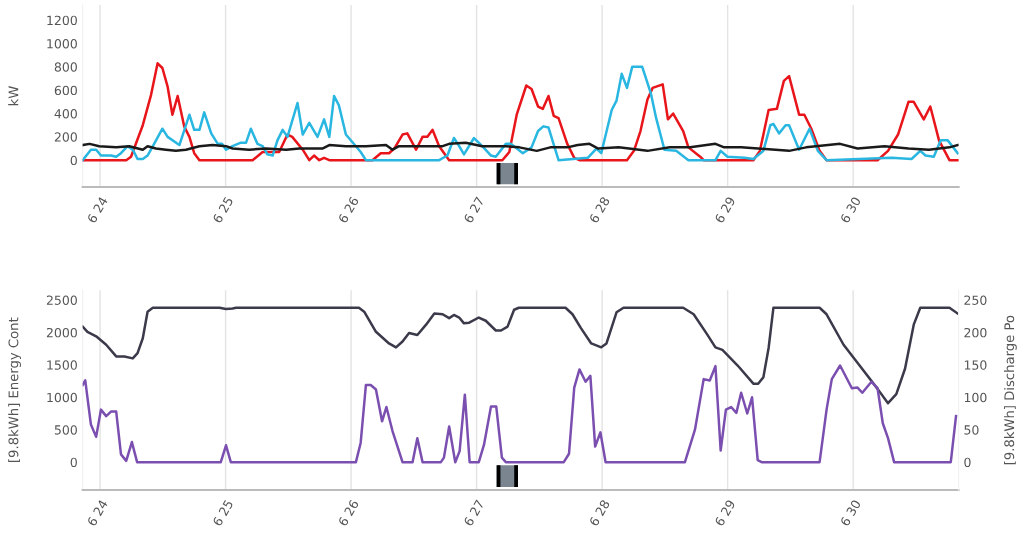 The image size is (1033, 555). What do you see at coordinates (65, 67) in the screenshot?
I see `y-tick-label: 800` at bounding box center [65, 67].